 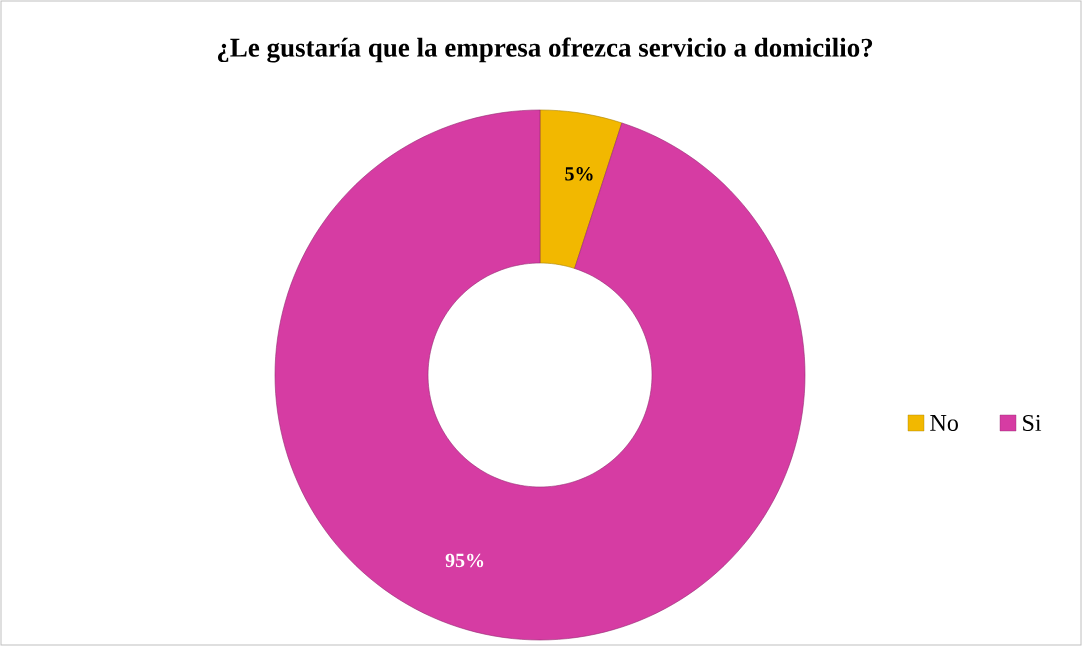 What do you see at coordinates (944, 423) in the screenshot?
I see `legend-label: No` at bounding box center [944, 423].